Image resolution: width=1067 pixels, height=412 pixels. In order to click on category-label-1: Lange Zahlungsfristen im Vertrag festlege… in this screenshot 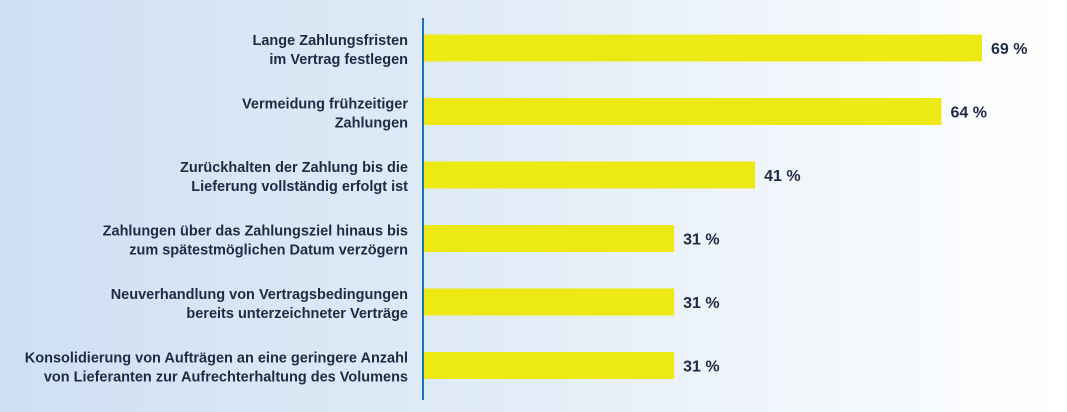, I will do `click(331, 50)`.